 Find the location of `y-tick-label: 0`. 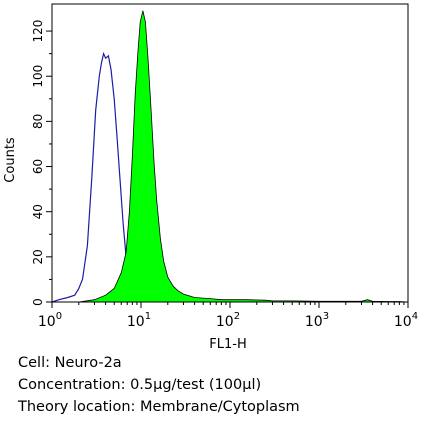

y-tick-label: 0 is located at coordinates (38, 302).